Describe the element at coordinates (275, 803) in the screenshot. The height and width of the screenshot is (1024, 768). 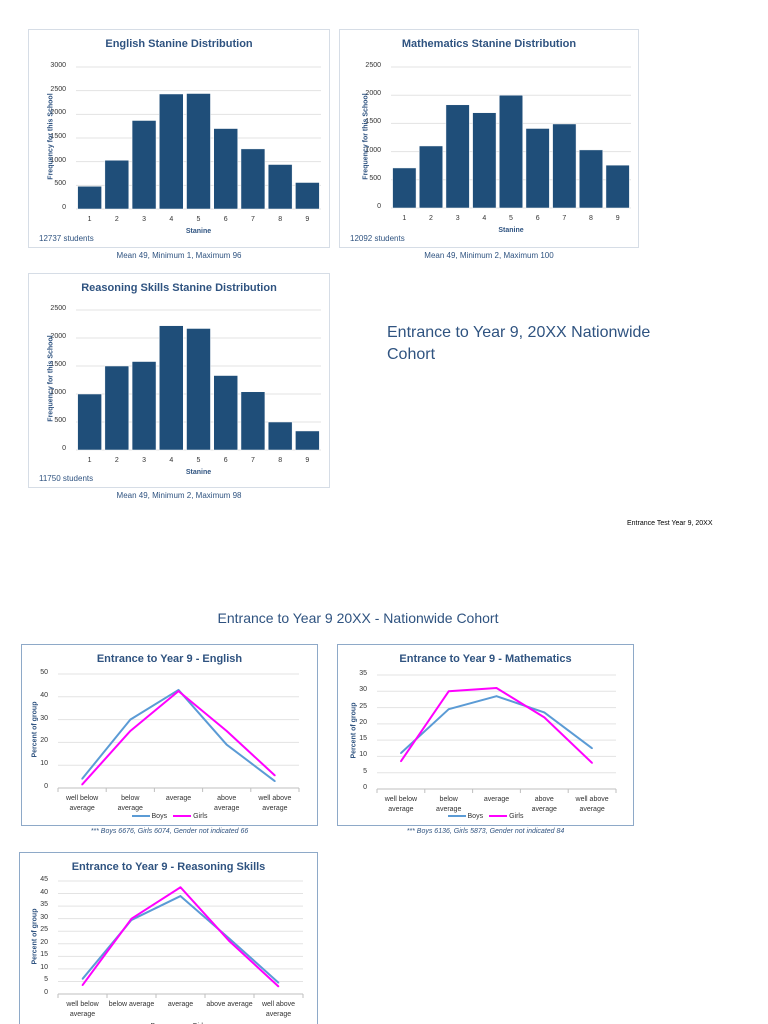
I see `x-category-label: well above average` at that location.